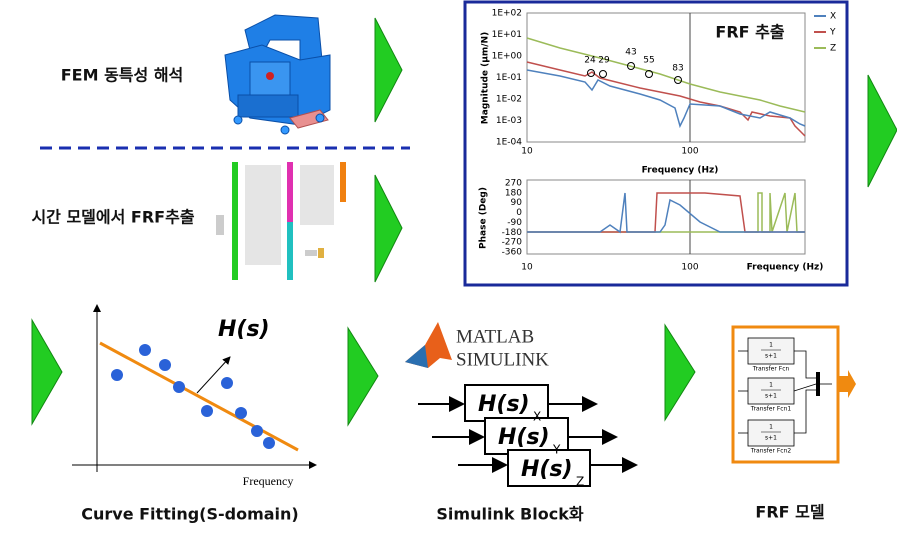 This screenshot has width=897, height=536. Describe the element at coordinates (590, 61) in the screenshot. I see `peak-label: 24` at that location.